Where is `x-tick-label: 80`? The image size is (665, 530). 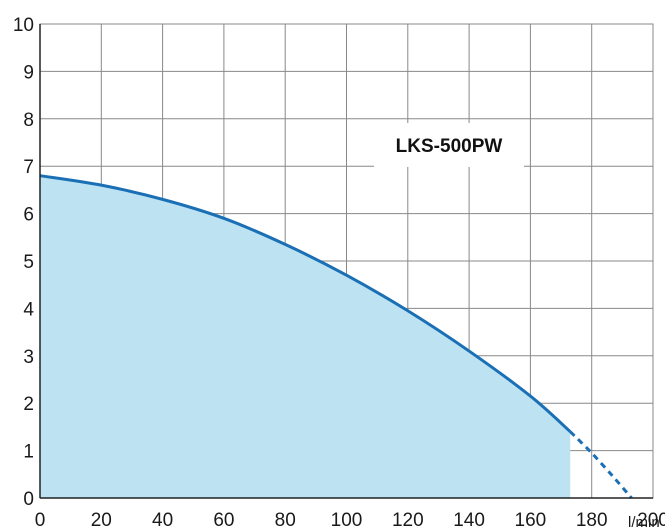 x-tick-label: 80 is located at coordinates (285, 520).